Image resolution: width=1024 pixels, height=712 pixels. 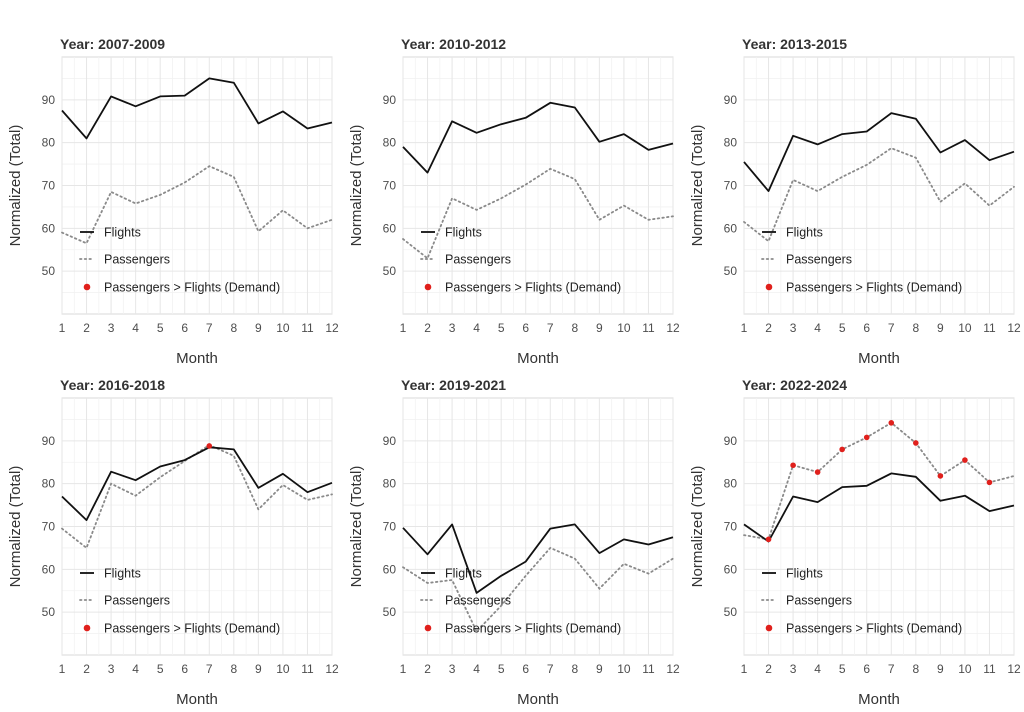 What do you see at coordinates (112, 385) in the screenshot?
I see `panel-title: Year: 2016-2018` at bounding box center [112, 385].